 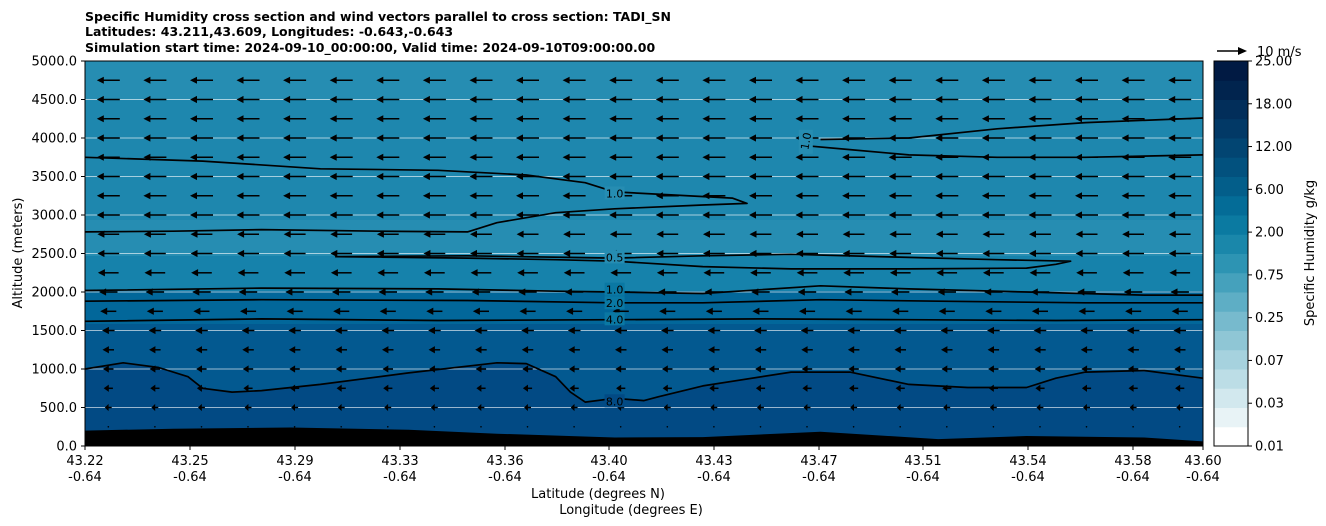 I want to click on x-axis-label: Latitude (degrees N), so click(x=598, y=494).